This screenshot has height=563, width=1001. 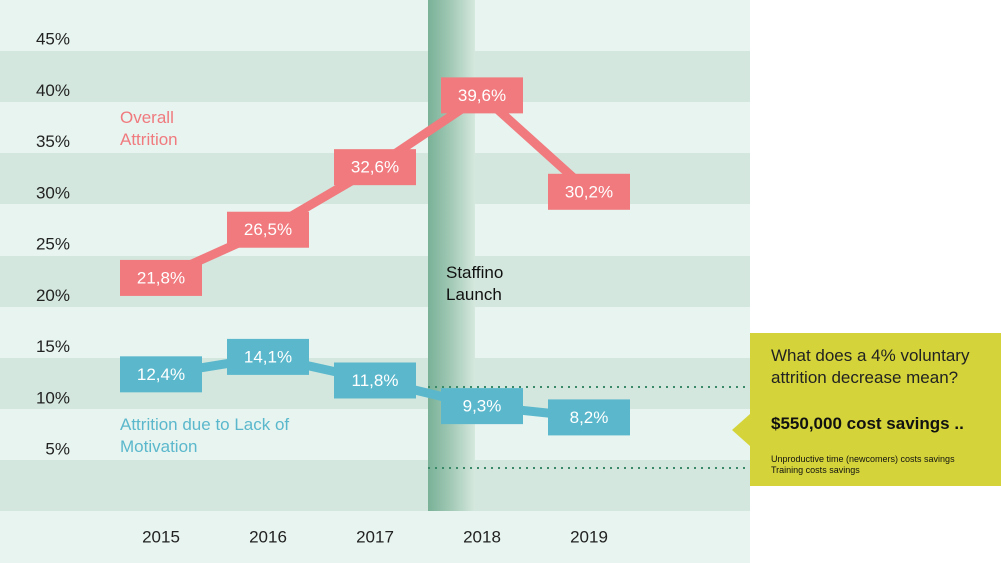 What do you see at coordinates (589, 536) in the screenshot?
I see `x-tick-label: 2019` at bounding box center [589, 536].